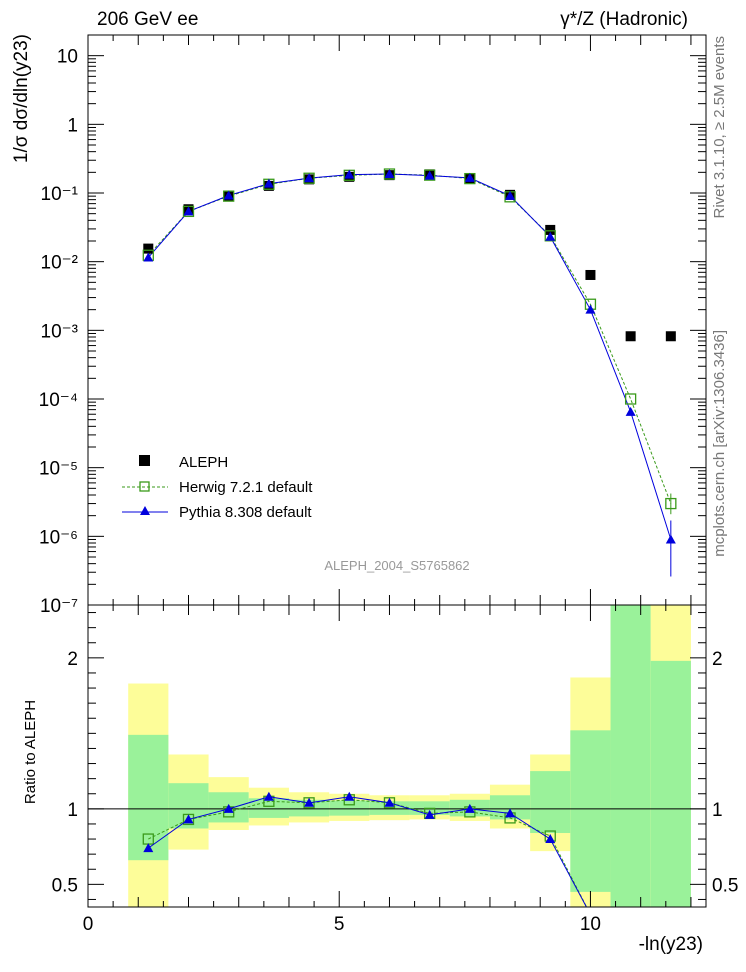  Describe the element at coordinates (717, 659) in the screenshot. I see `ratio-y-tick-label-right: 2` at that location.